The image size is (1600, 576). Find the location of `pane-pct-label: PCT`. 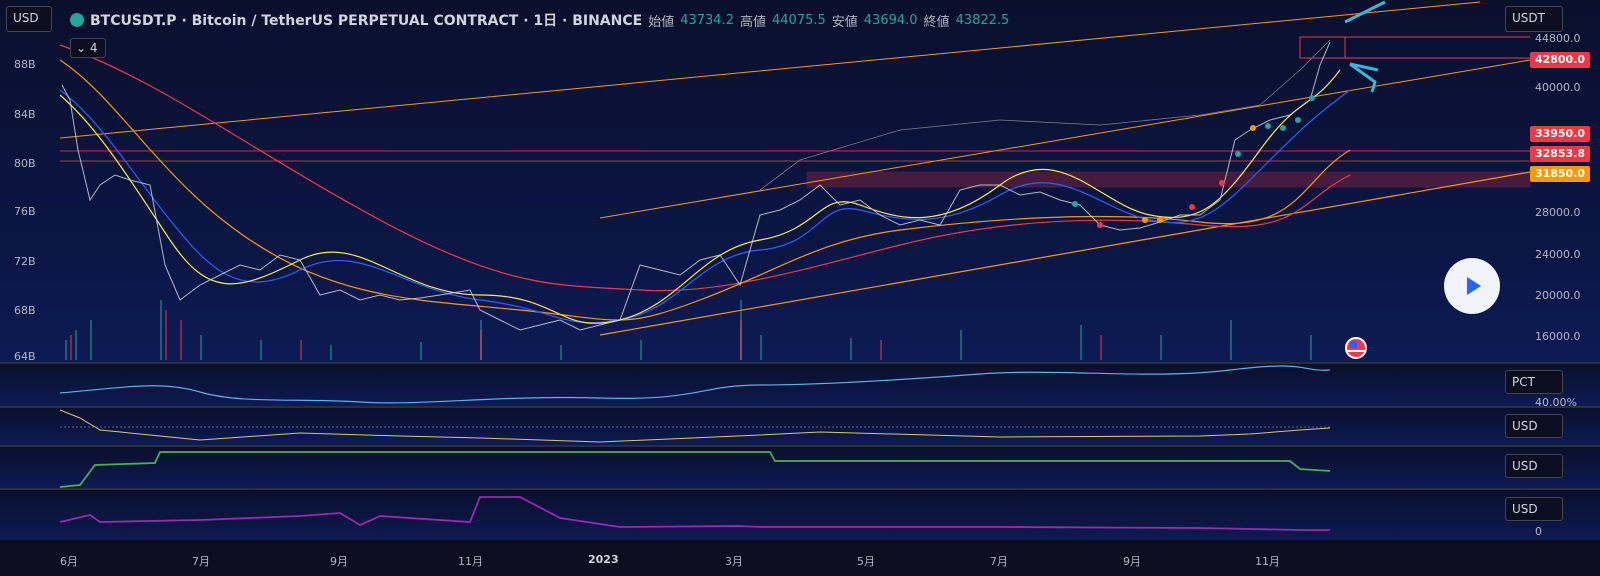

pane-pct-label: PCT is located at coordinates (1534, 382).